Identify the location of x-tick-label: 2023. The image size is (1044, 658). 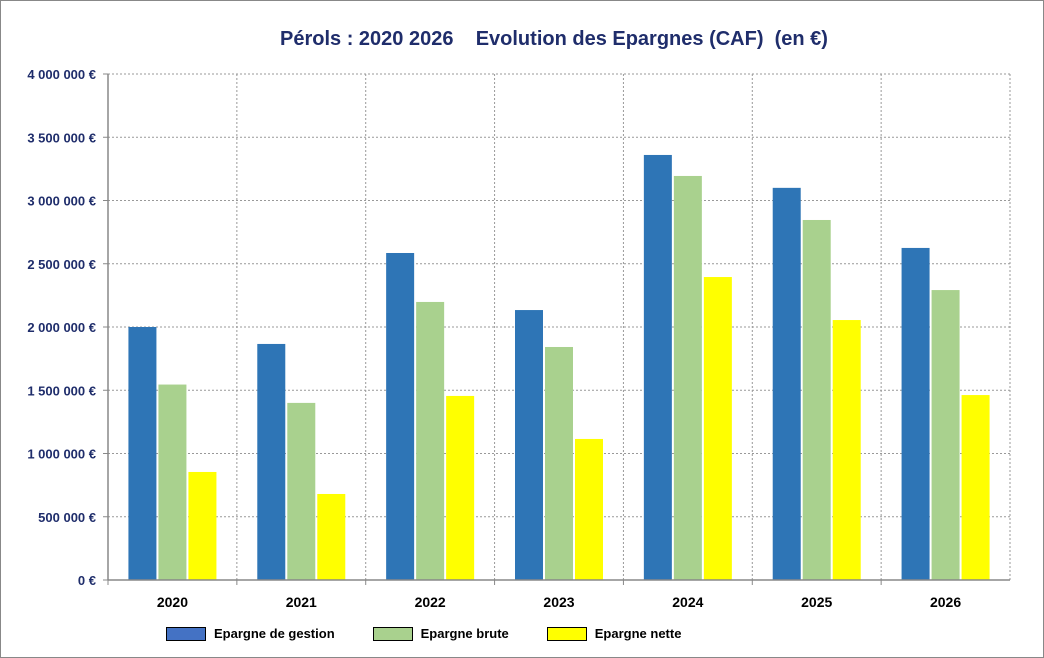
(558, 602).